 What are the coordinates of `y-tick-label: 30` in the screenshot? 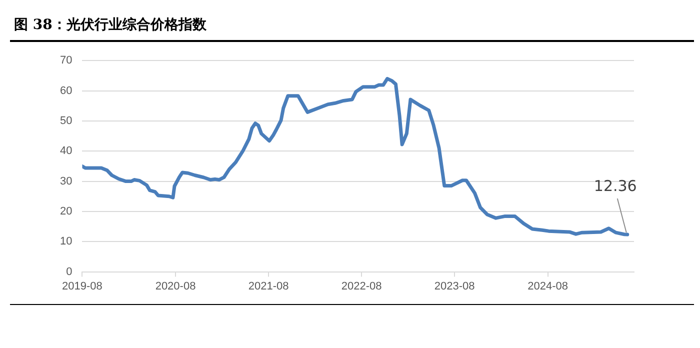 It's located at (66, 181).